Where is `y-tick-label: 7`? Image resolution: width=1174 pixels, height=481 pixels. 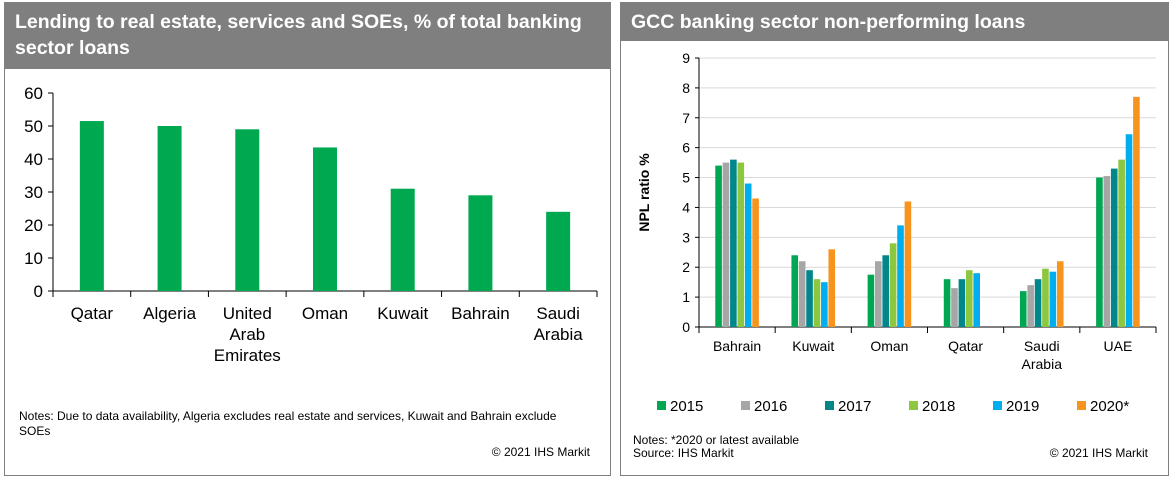
y-tick-label: 7 is located at coordinates (686, 118).